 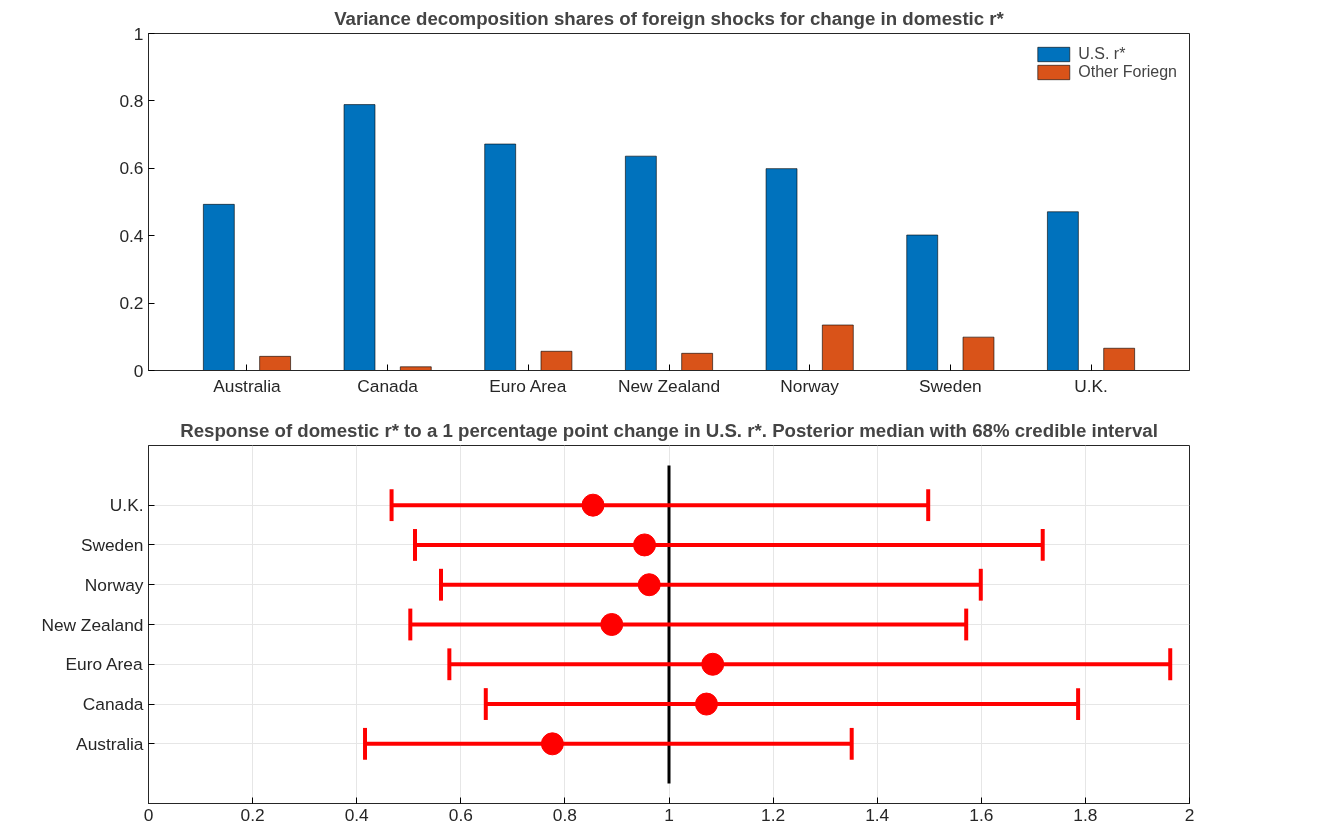 What do you see at coordinates (877, 814) in the screenshot?
I see `x-tick-label: 1.4` at bounding box center [877, 814].